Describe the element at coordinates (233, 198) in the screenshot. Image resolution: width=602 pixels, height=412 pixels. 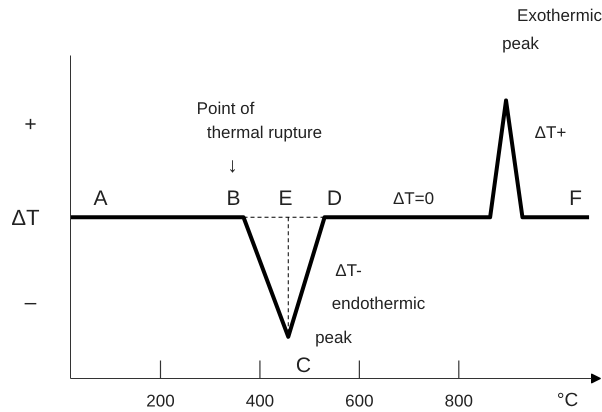
I see `annotation: B` at that location.